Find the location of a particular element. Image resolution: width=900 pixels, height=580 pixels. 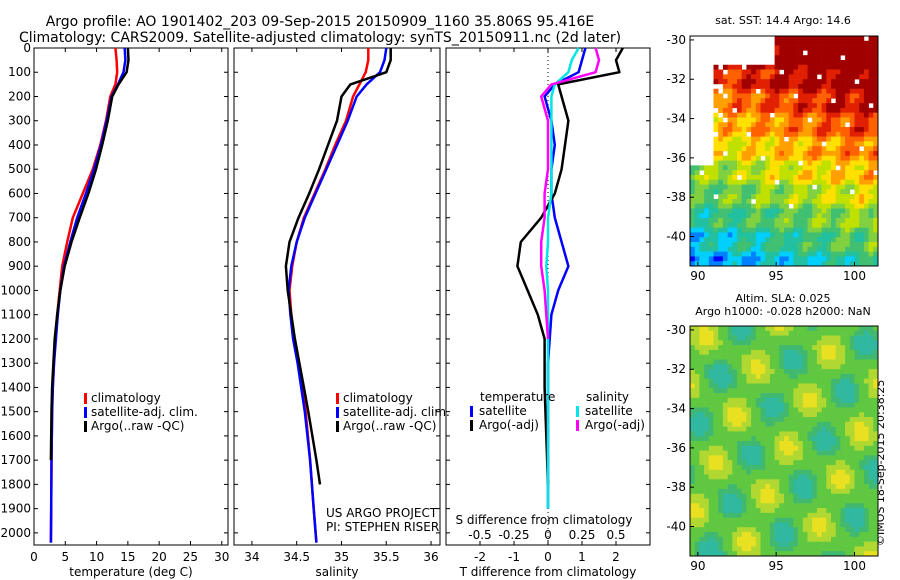

x-axis-label: temperature (deg C) is located at coordinates (130, 572).